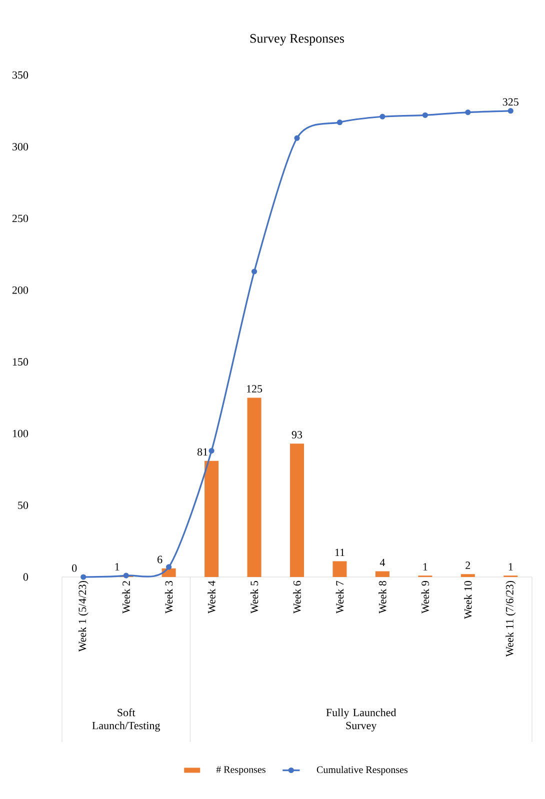  I want to click on x-tick-label: Week 2, so click(126, 597).